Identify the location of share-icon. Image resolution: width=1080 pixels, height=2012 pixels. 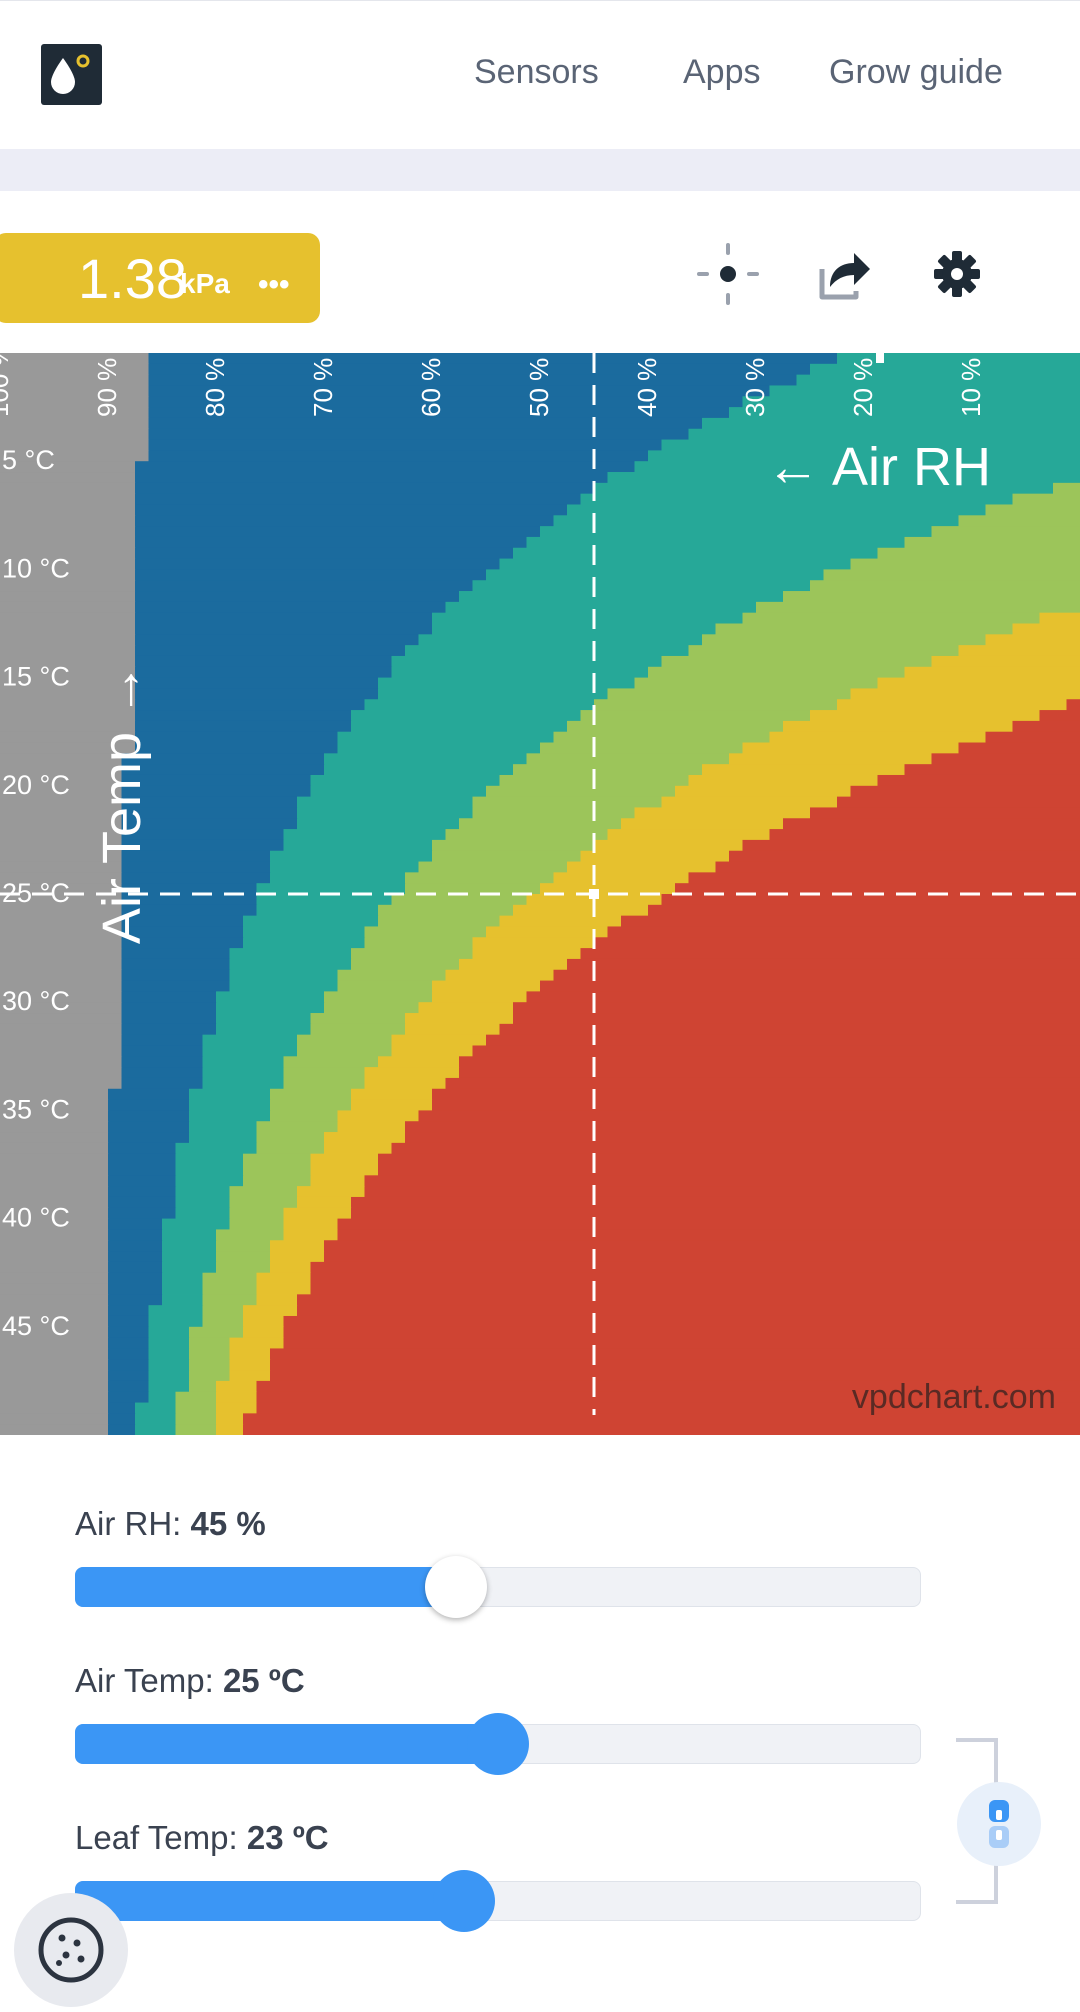
(843, 274).